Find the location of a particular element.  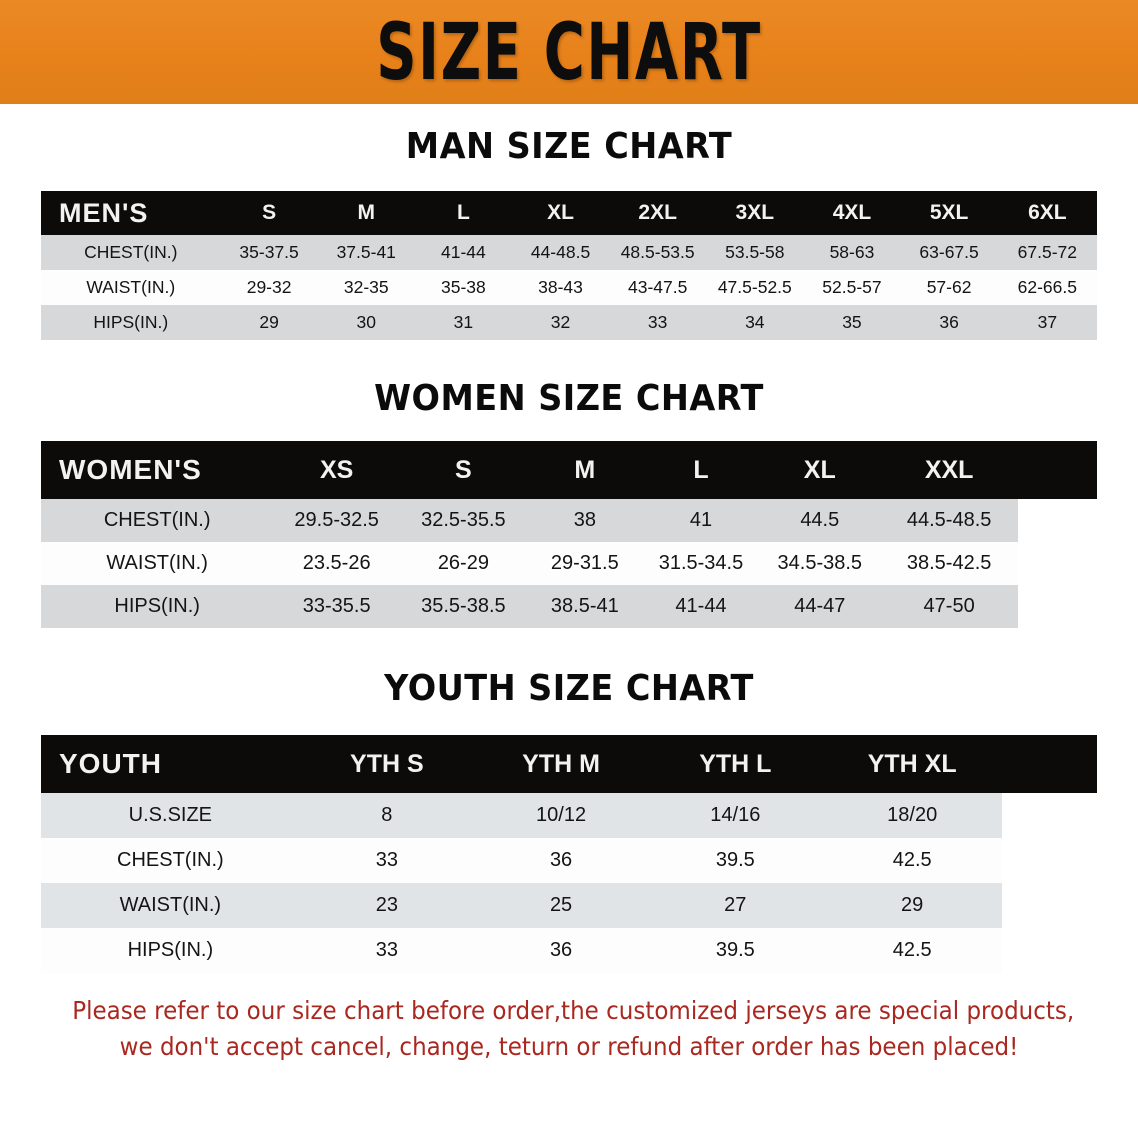

man-cell-2-7: 36 is located at coordinates (949, 322).